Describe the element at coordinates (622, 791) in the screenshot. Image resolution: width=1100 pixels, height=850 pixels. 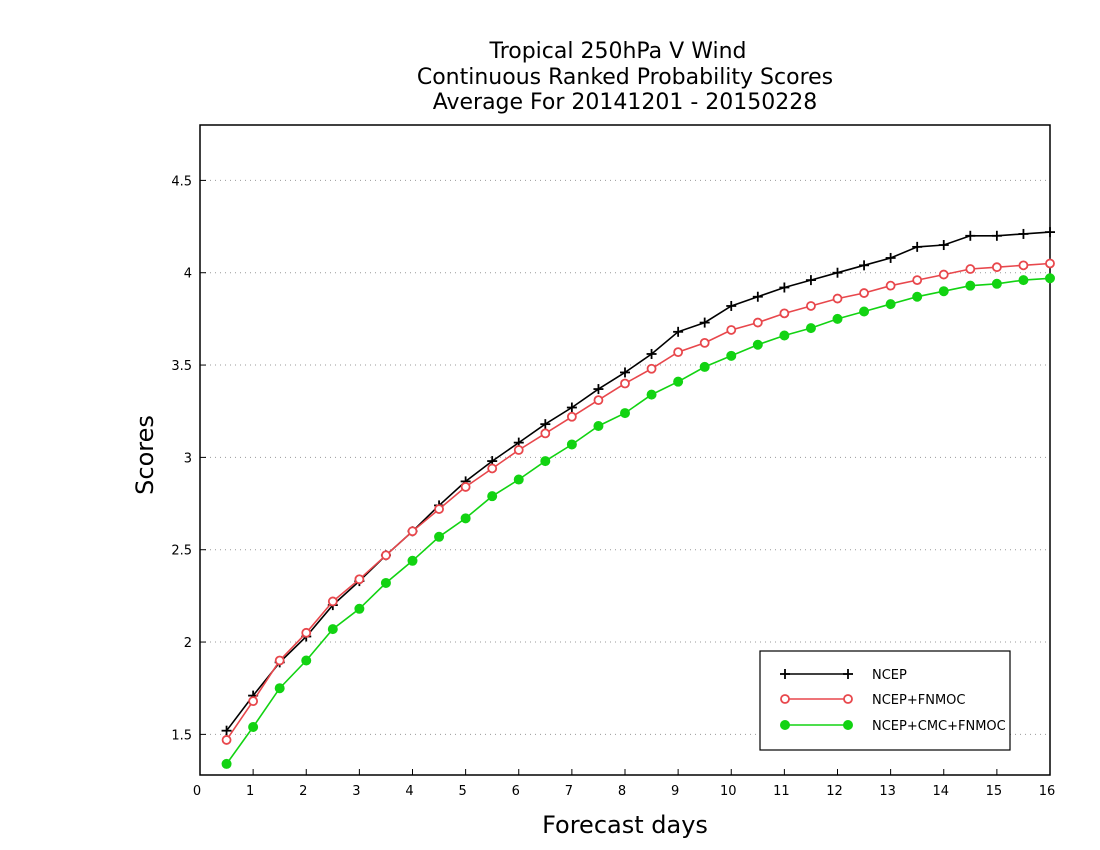
I see `x-tick-label-8: 8` at that location.